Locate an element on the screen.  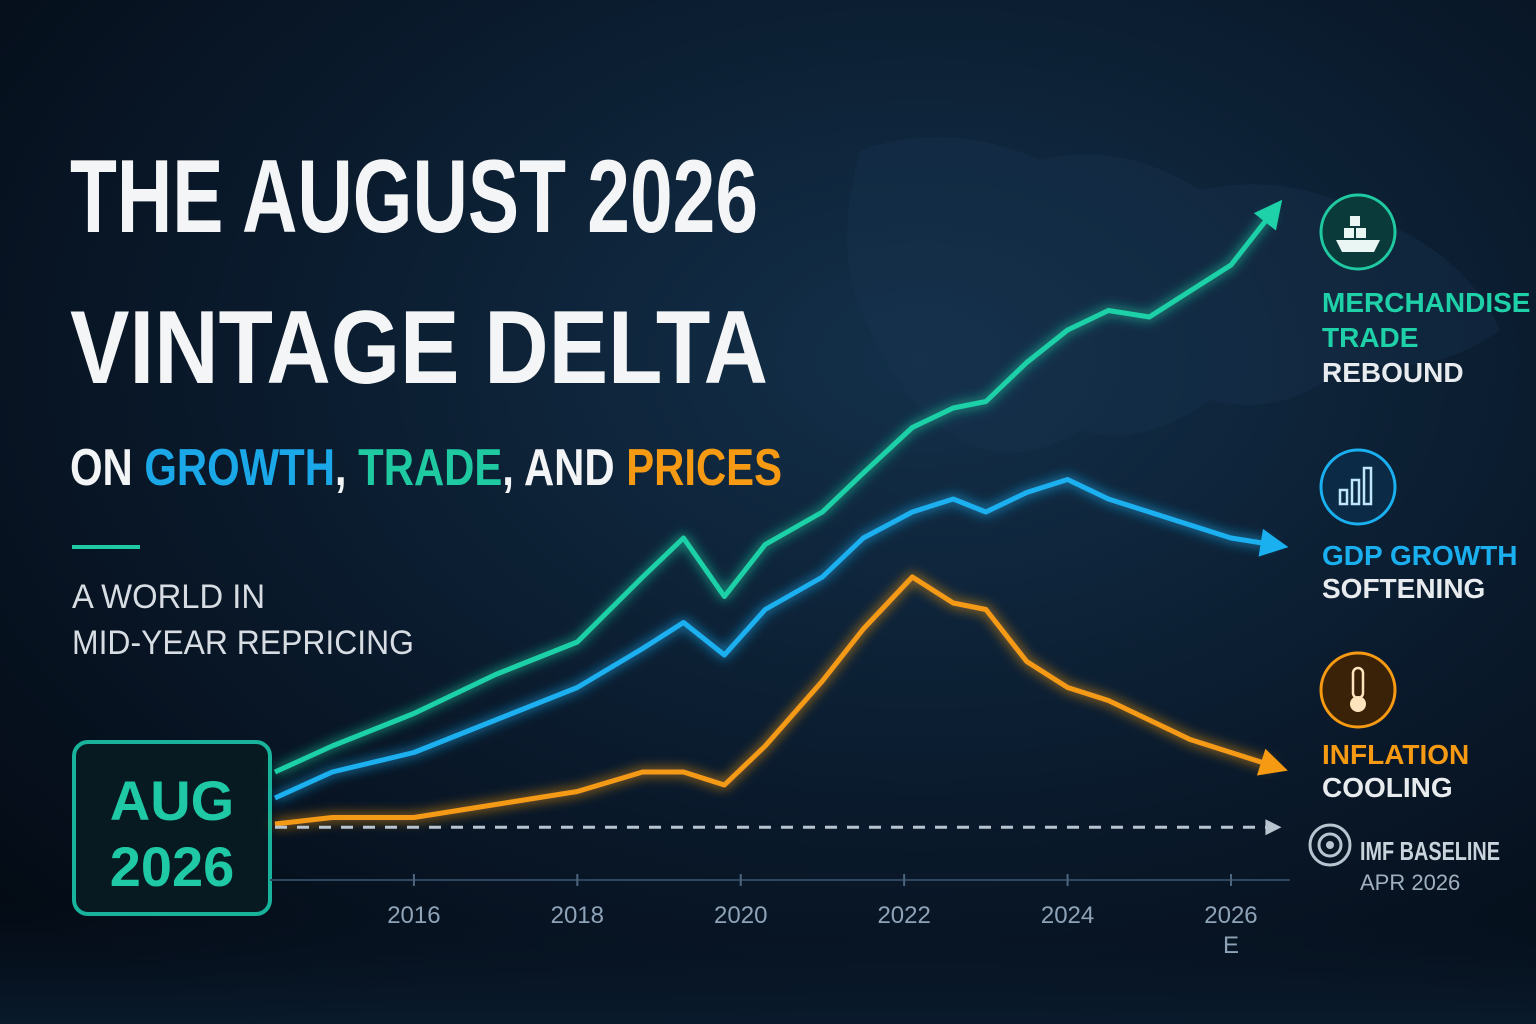
subtitle-part: , is located at coordinates (346, 468).